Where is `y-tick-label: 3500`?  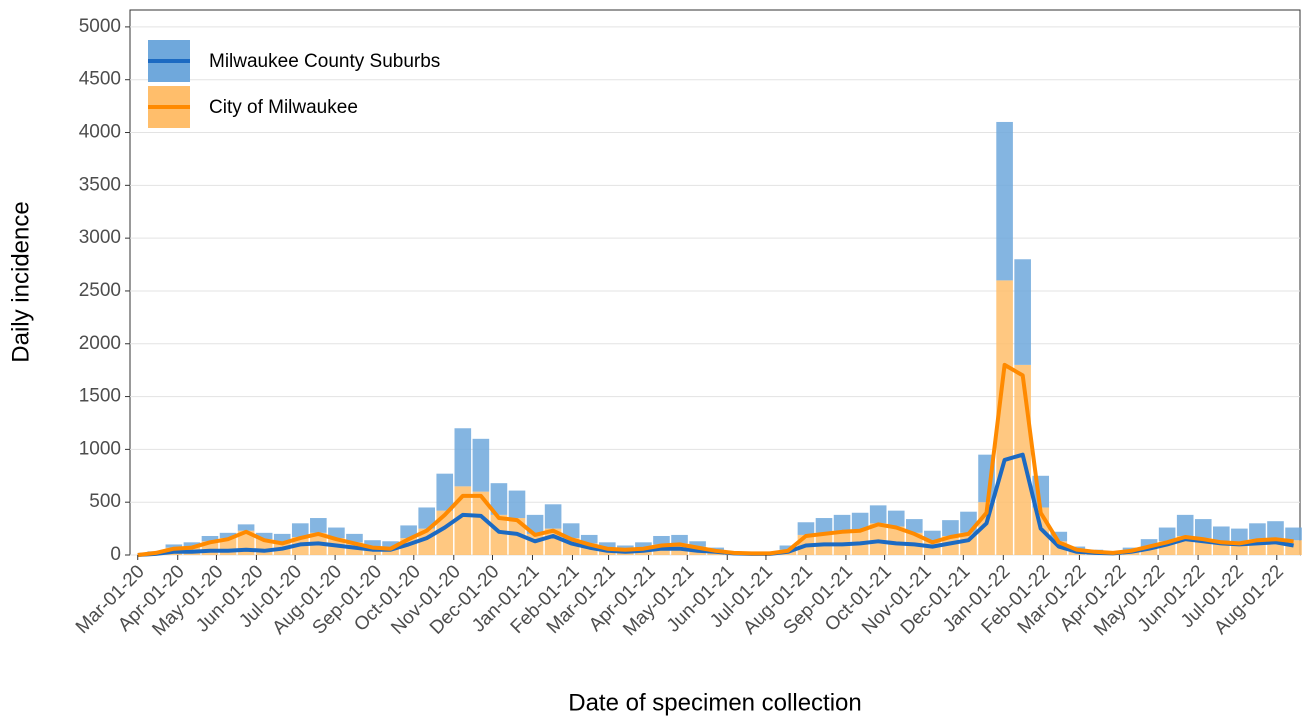 y-tick-label: 3500 is located at coordinates (100, 184).